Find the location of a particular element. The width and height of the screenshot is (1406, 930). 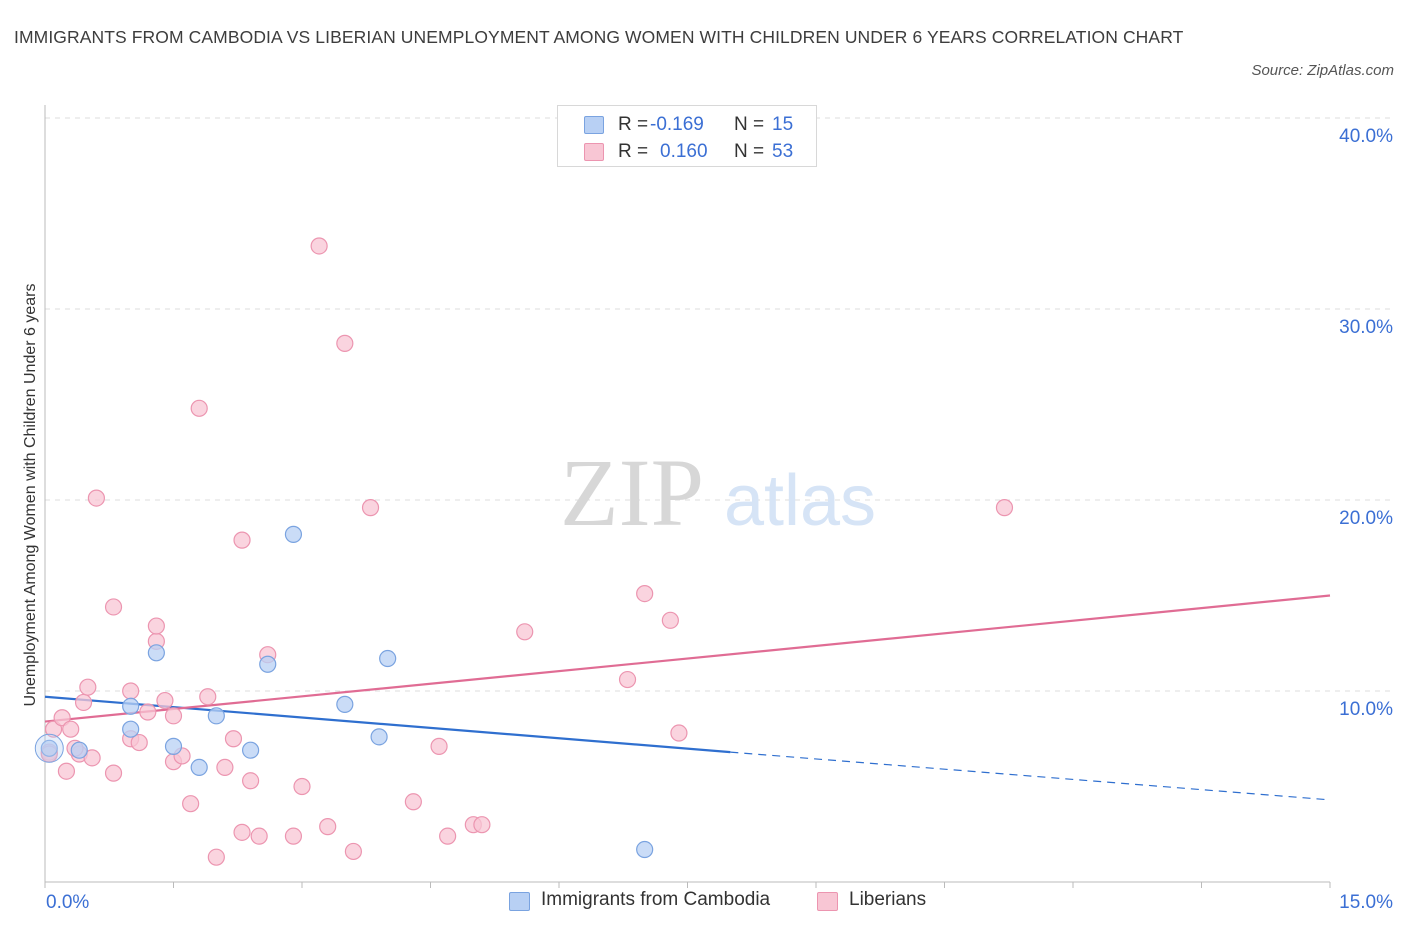

cambodia-cluster-point is located at coordinates (49, 748).